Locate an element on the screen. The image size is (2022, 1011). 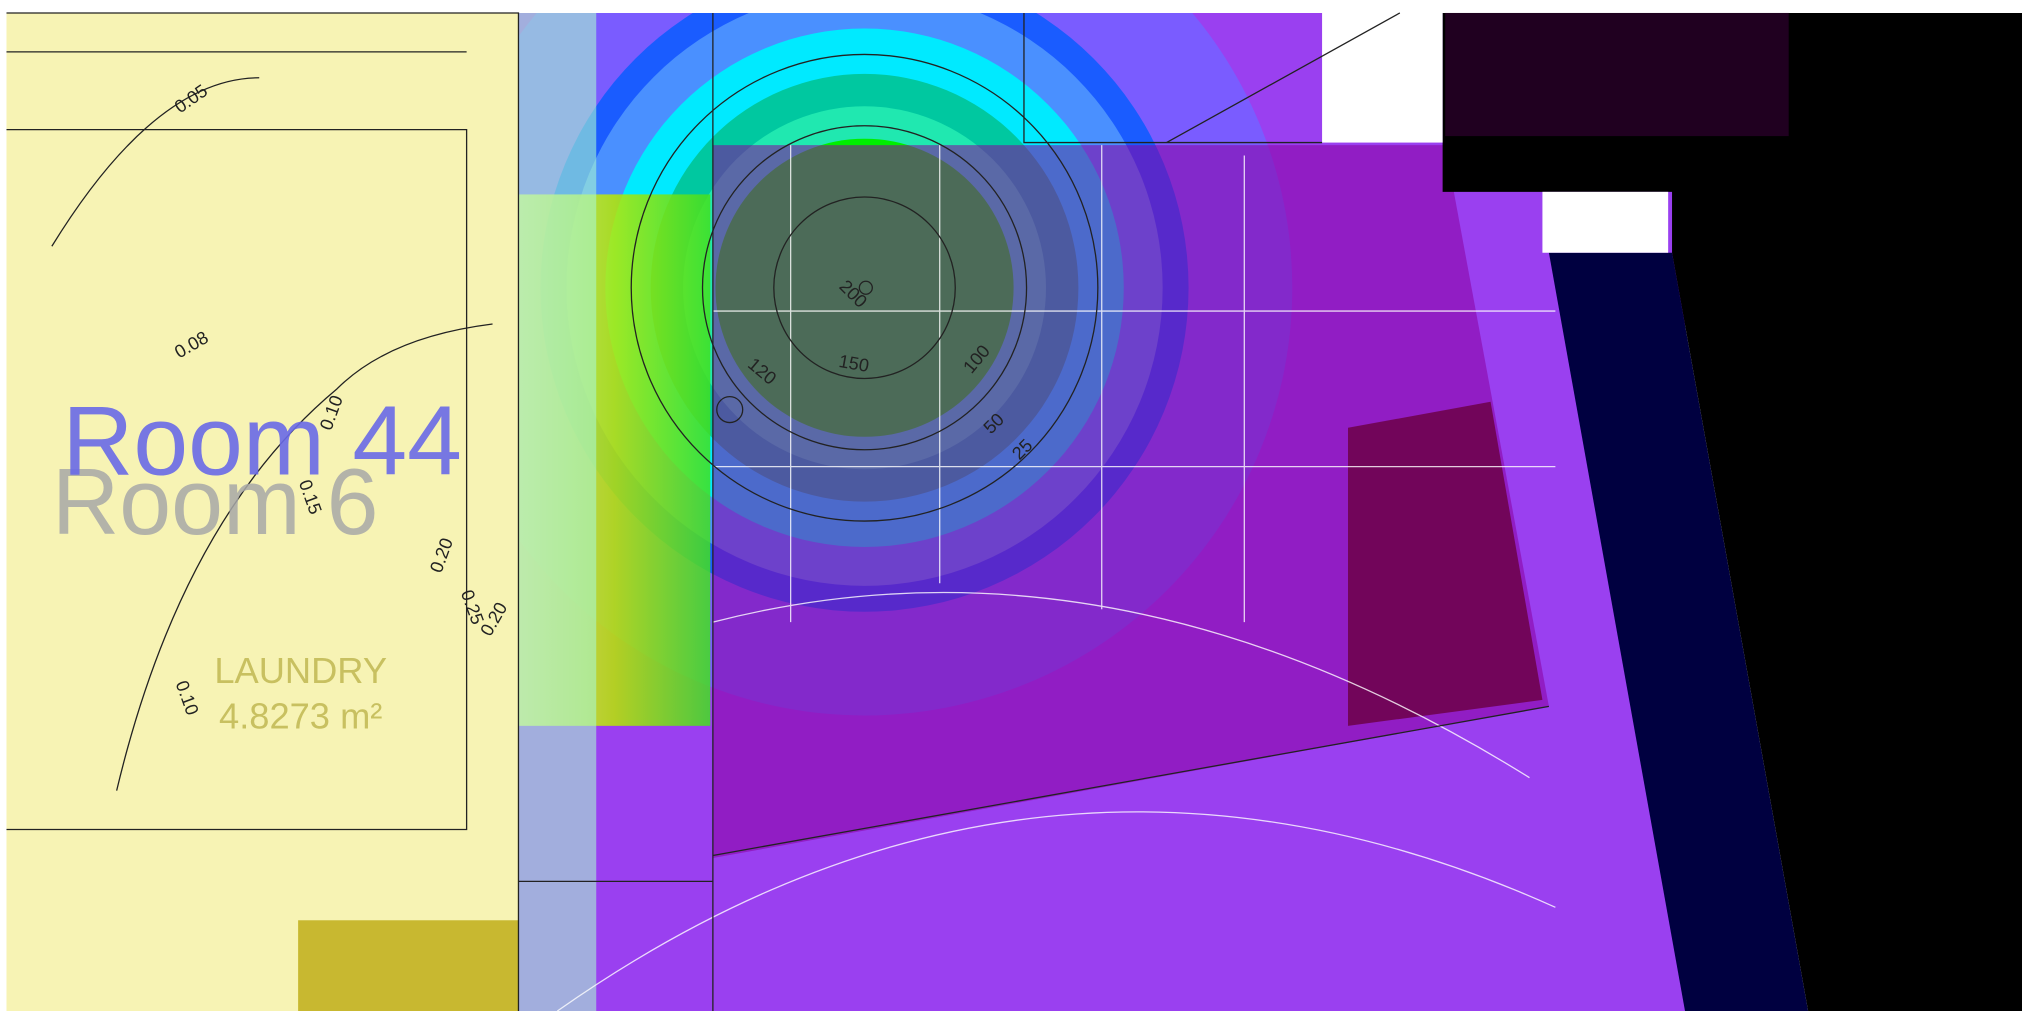
room-label: Room 6 is located at coordinates (215, 502).